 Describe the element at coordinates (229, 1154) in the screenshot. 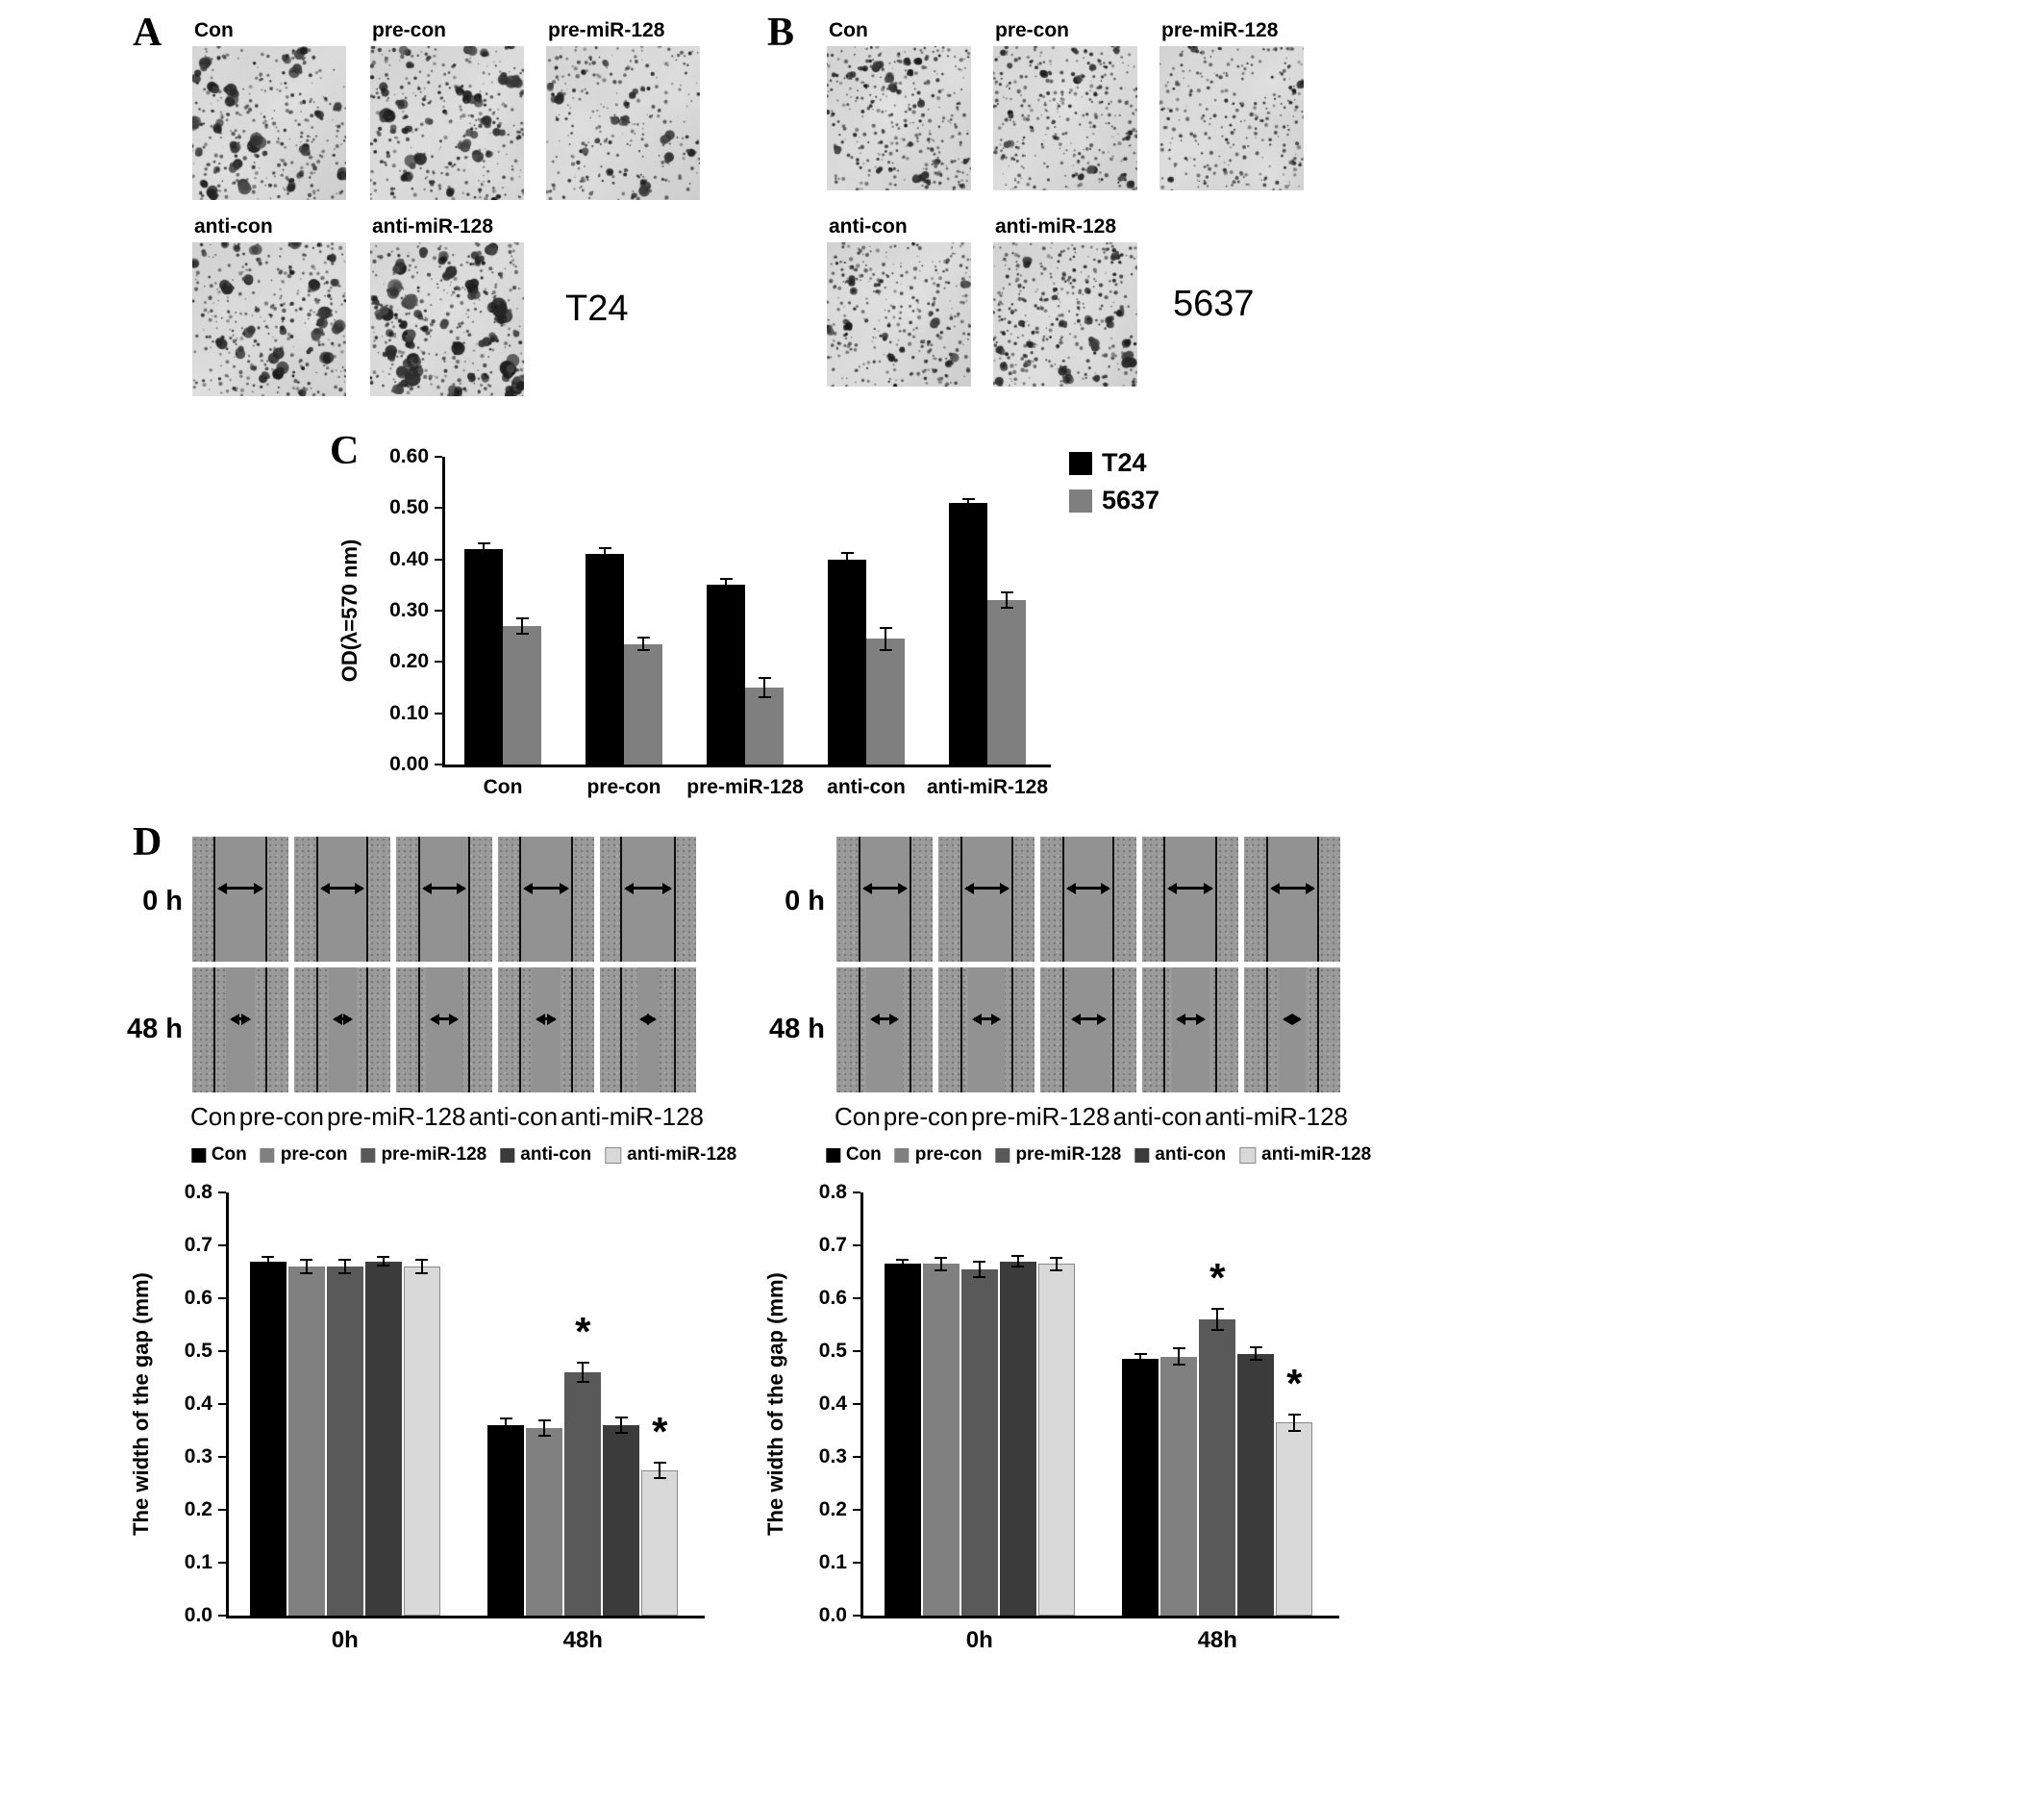

I see `legend-label-Con: Con` at that location.